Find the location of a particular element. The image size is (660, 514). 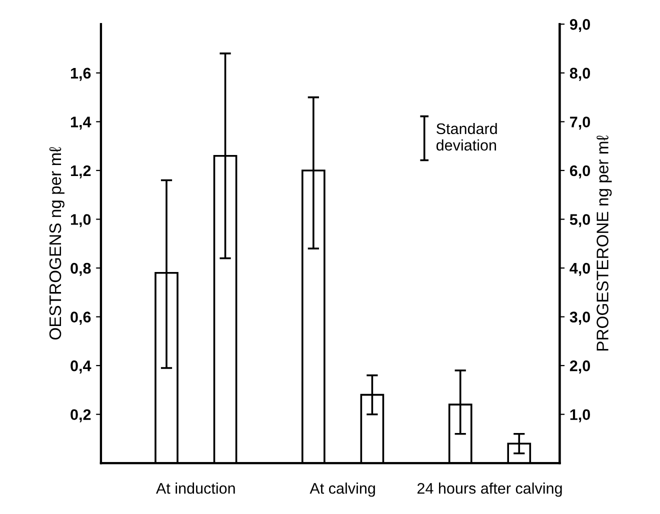

x-tick-label: At calving is located at coordinates (342, 489).